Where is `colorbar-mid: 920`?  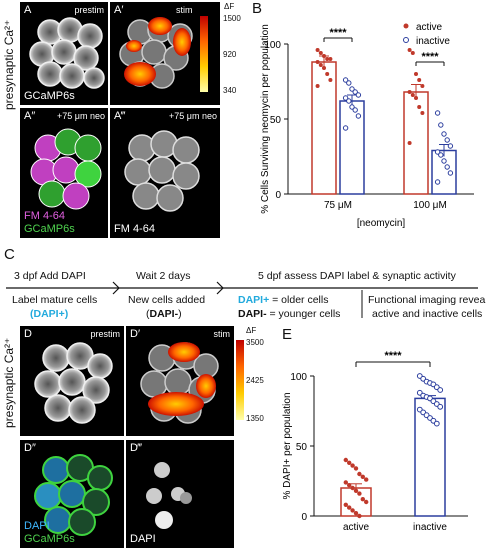
colorbar-mid: 920 is located at coordinates (230, 54).